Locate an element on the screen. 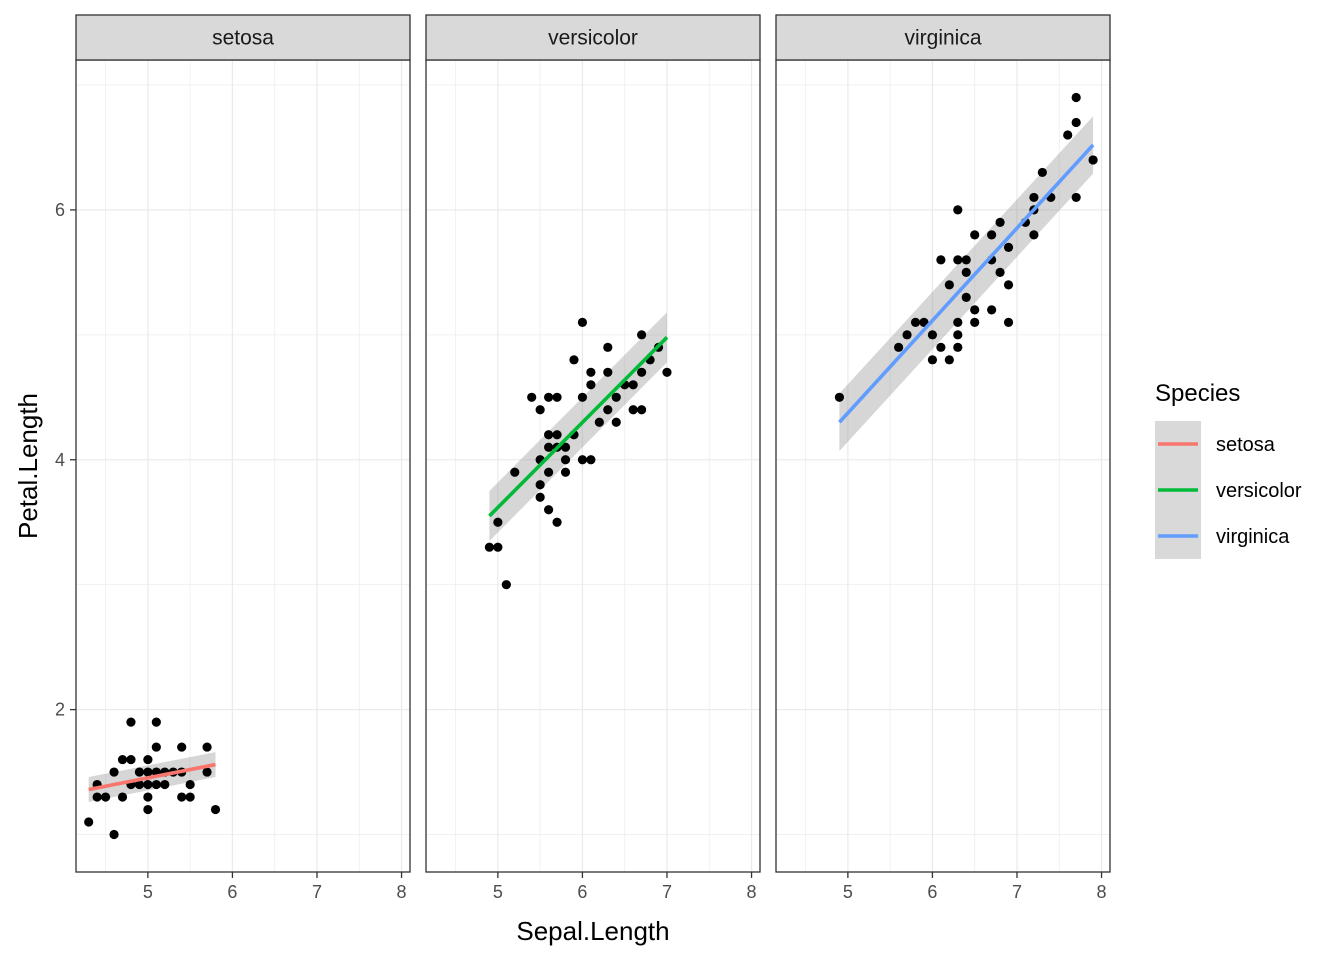 This screenshot has width=1344, height=960. legend: Species setosa versicolor virginica is located at coordinates (1228, 469).